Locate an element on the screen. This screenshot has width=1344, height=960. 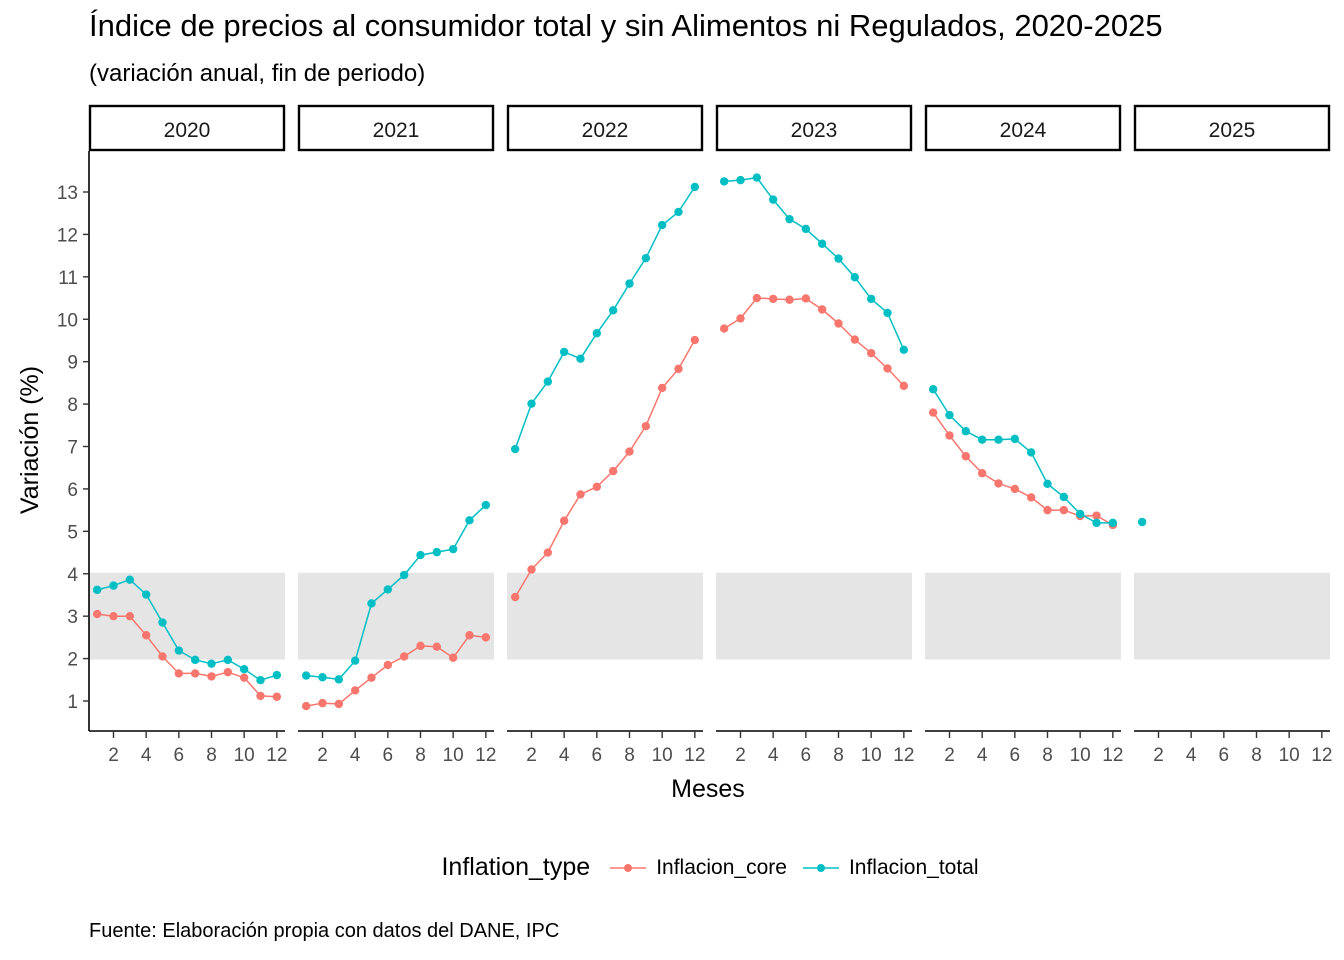
facet-strip-2023 is located at coordinates (814, 128).